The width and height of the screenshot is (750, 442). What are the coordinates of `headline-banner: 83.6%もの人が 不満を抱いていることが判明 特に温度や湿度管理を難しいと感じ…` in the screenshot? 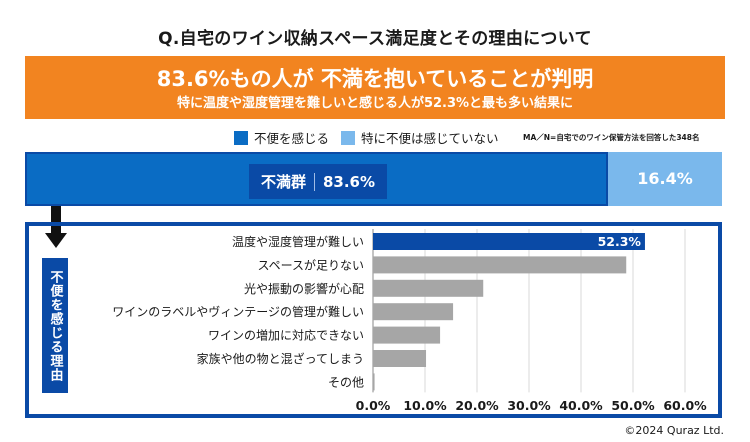 It's located at (375, 87).